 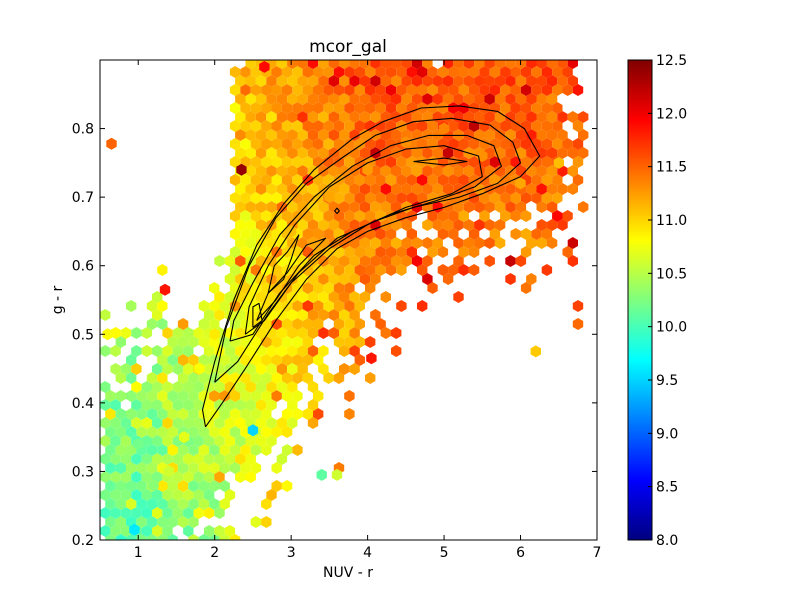 I want to click on x-tick-label: 4, so click(x=367, y=553).